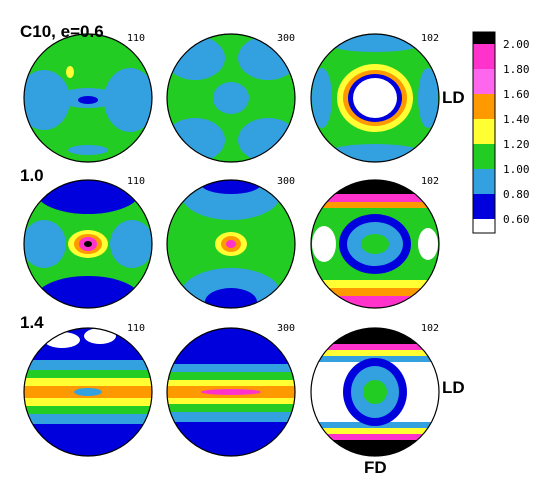 Image resolution: width=550 pixels, height=502 pixels. I want to click on colorbar-tick: 1.60, so click(516, 94).